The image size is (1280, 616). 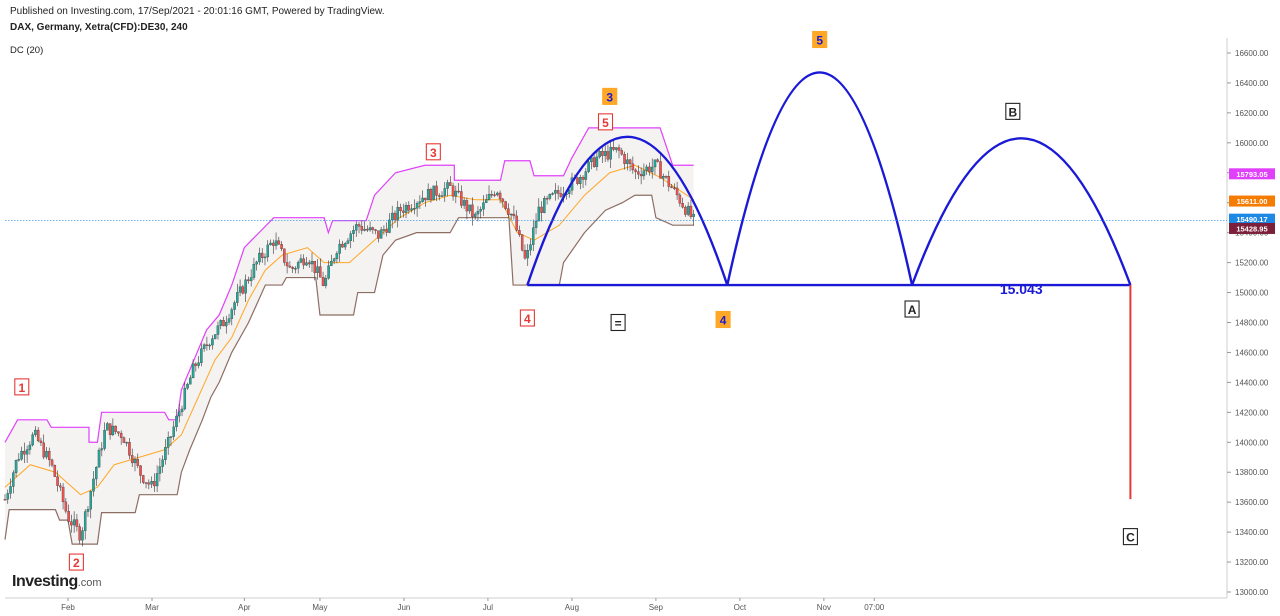 I want to click on wave-label-orange-frame, so click(x=610, y=96).